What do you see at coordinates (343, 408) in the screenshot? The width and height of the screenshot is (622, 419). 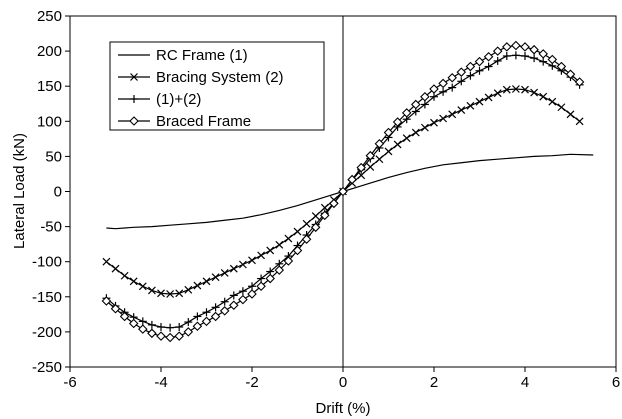 I see `x-axis-title: Drift (%)` at bounding box center [343, 408].